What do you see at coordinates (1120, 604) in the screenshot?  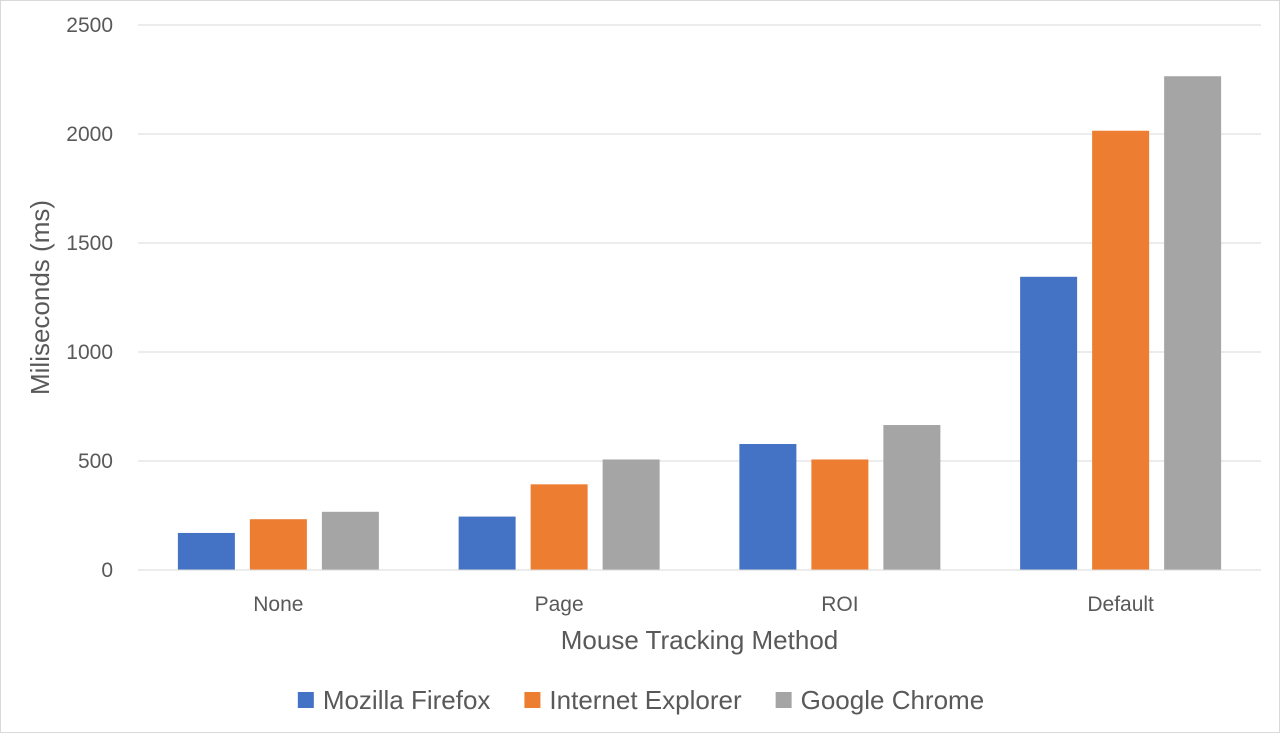 I see `x-category-label: Default` at bounding box center [1120, 604].